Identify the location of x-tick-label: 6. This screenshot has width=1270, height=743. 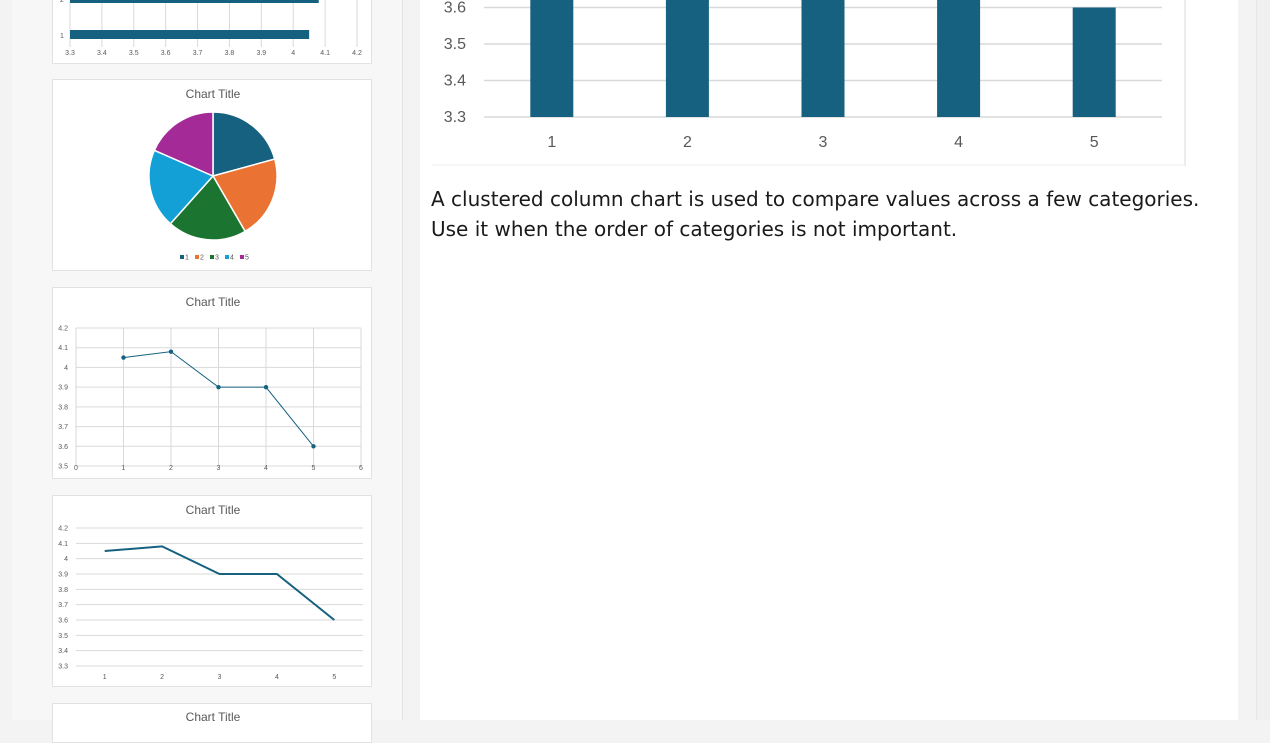
(361, 468).